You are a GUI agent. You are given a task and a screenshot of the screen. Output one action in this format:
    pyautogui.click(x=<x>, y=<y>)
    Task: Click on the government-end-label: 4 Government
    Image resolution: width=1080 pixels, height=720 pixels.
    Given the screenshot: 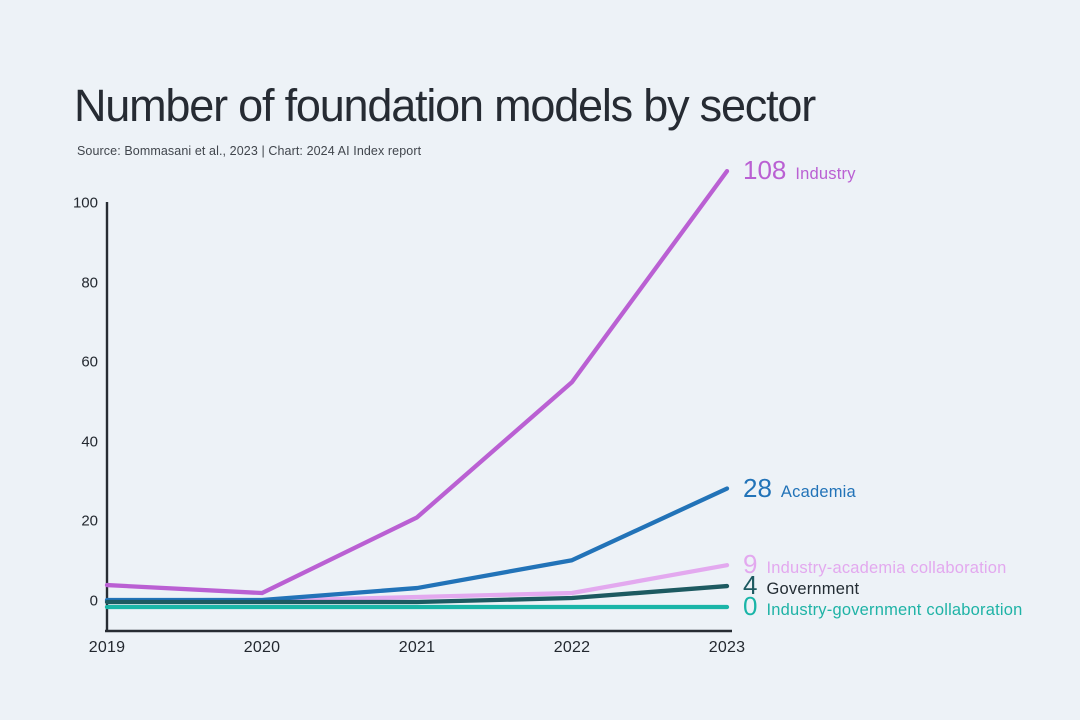 What is the action you would take?
    pyautogui.click(x=801, y=585)
    